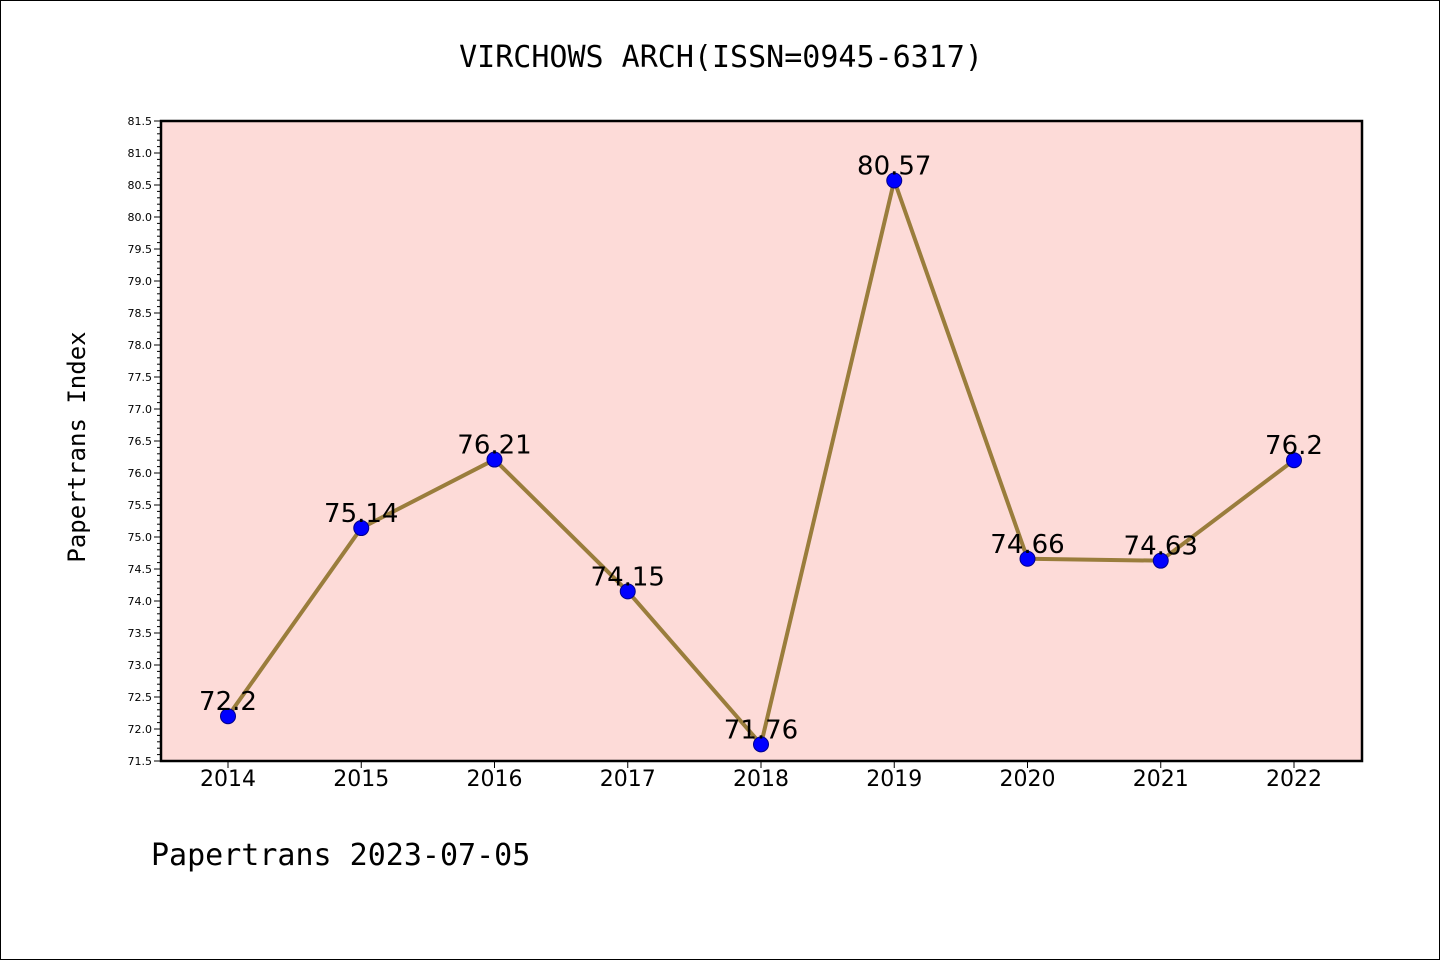 This screenshot has height=961, width=1440. What do you see at coordinates (140, 377) in the screenshot?
I see `y-tick-label: 77.5` at bounding box center [140, 377].